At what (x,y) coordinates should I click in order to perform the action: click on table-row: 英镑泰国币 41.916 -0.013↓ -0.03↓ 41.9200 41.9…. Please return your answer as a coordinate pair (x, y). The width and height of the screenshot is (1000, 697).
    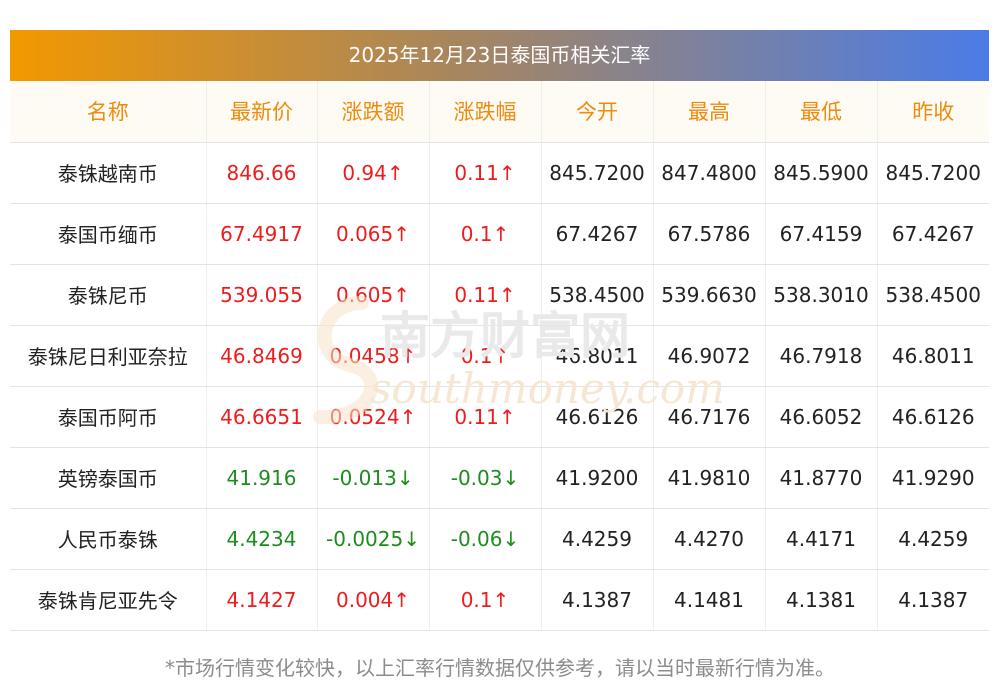
    Looking at the image, I should click on (499, 478).